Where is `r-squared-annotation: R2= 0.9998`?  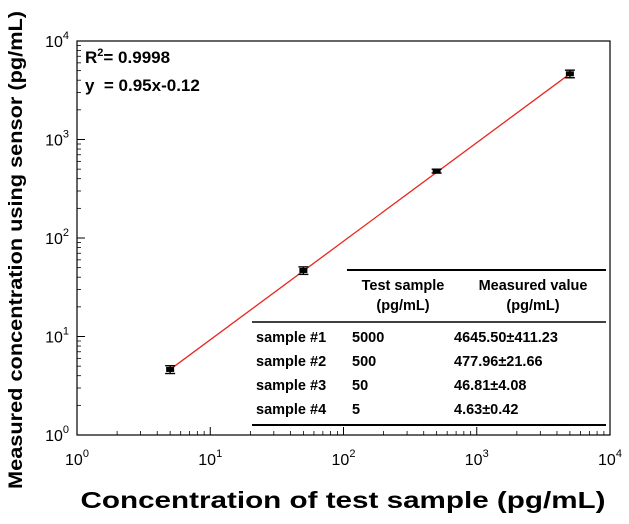
r-squared-annotation: R2= 0.9998 is located at coordinates (127, 57).